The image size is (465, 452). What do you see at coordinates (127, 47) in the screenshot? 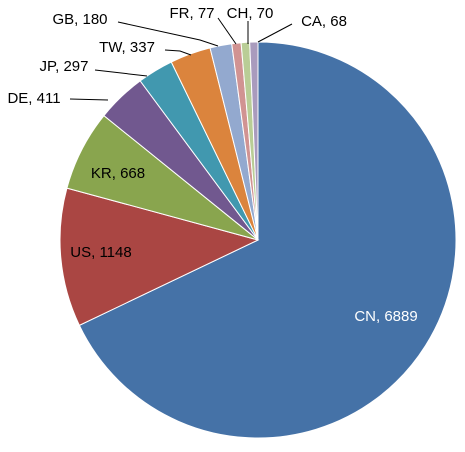
I see `data-label: TW, 337` at bounding box center [127, 47].